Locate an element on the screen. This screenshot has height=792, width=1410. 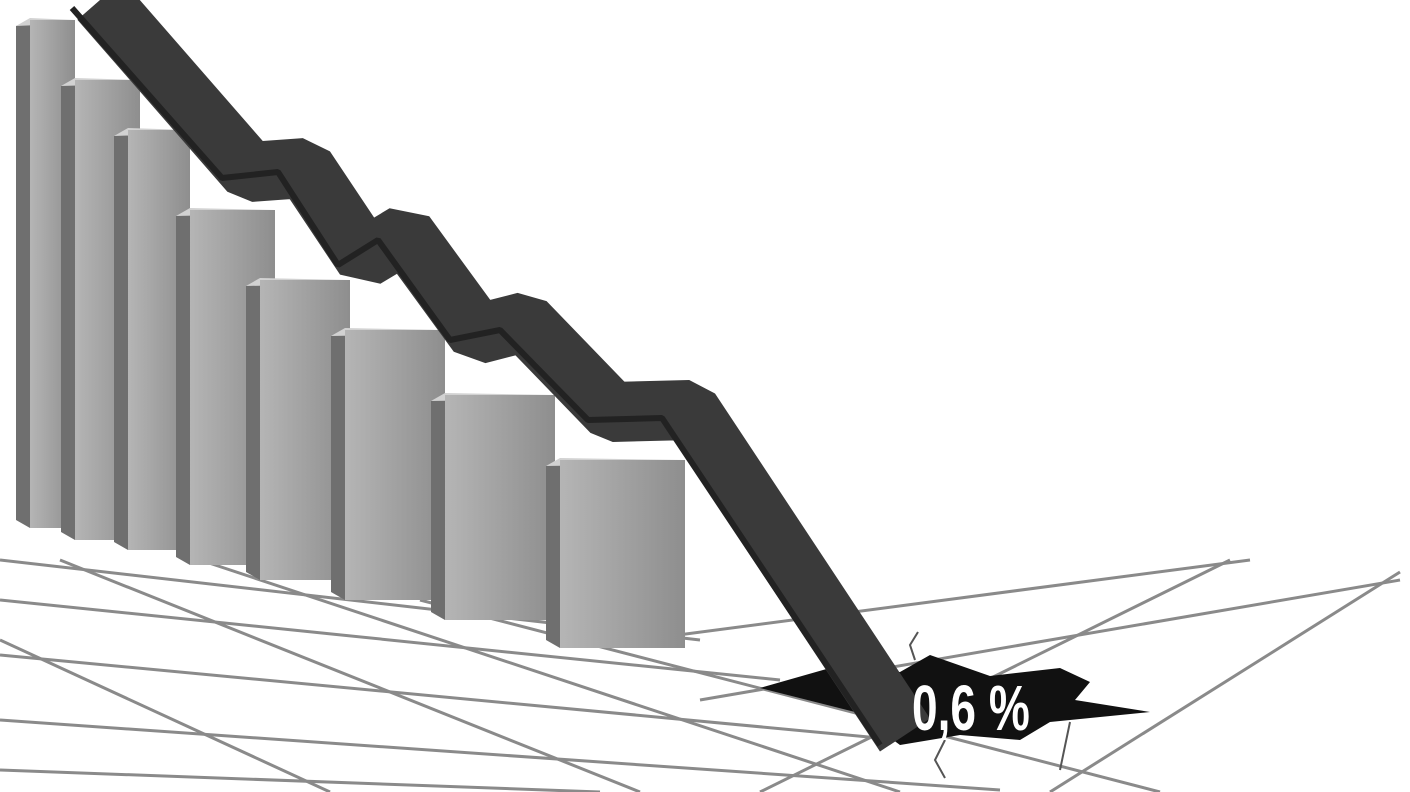
cracks is located at coordinates (989, 705).